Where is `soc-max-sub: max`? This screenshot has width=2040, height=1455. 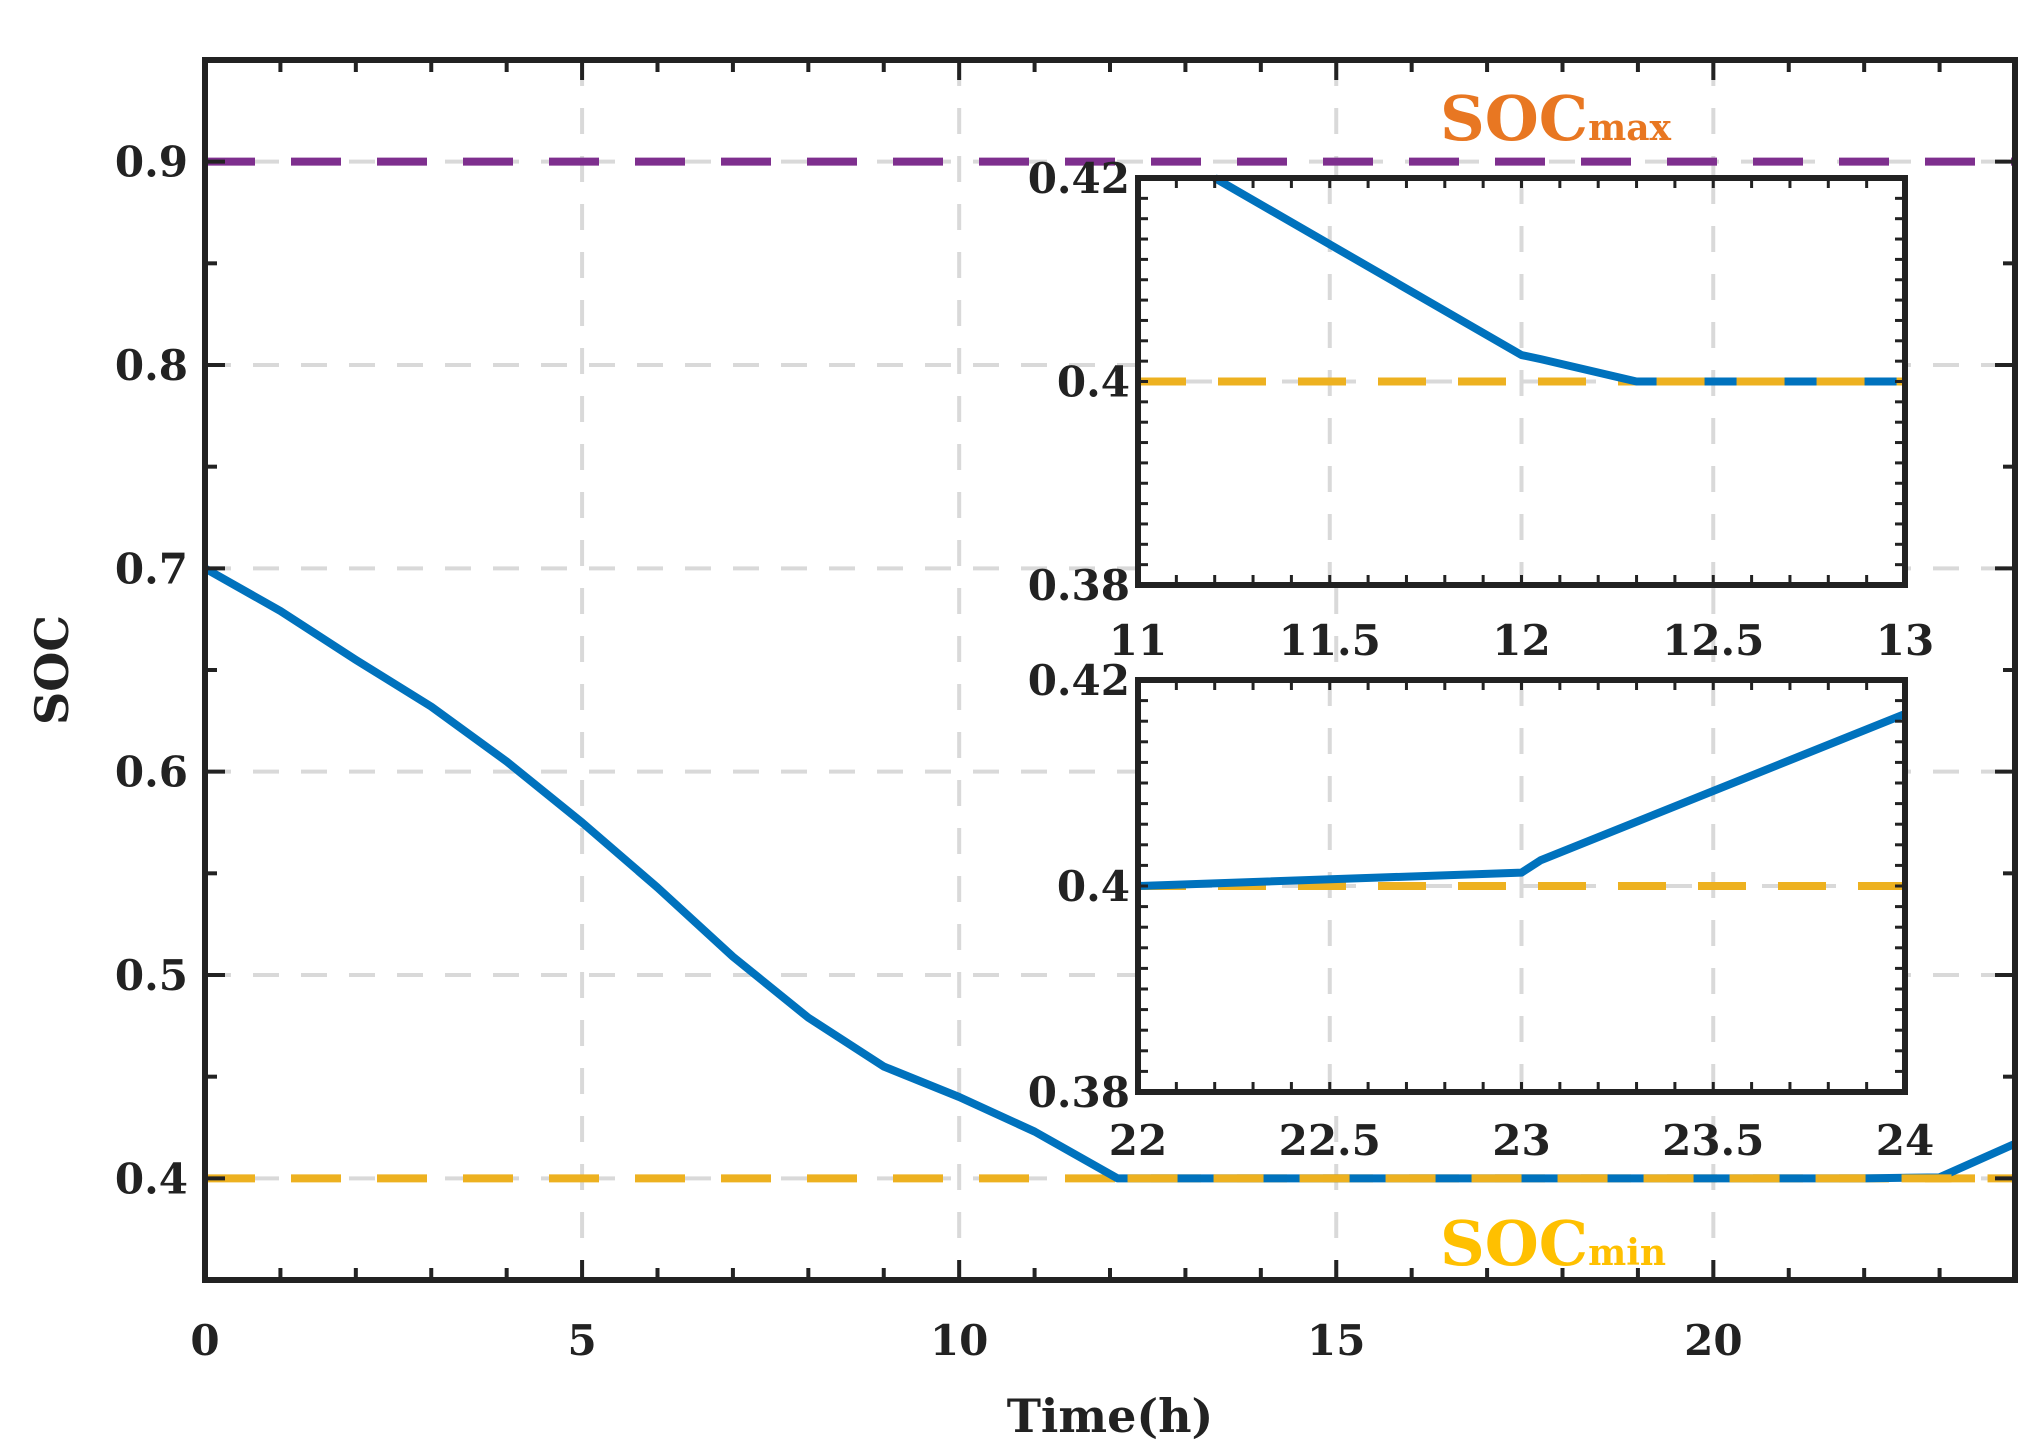 soc-max-sub: max is located at coordinates (1629, 128).